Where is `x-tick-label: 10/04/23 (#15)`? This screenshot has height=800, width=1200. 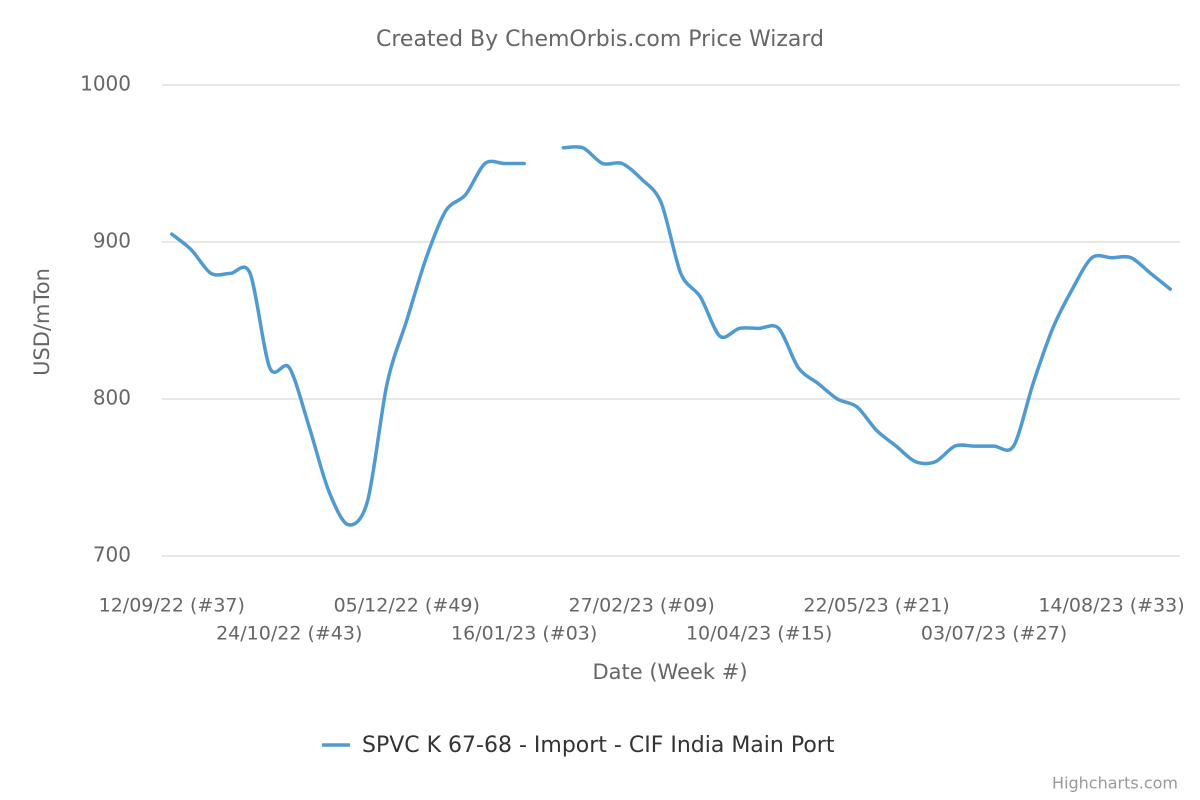 x-tick-label: 10/04/23 (#15) is located at coordinates (759, 634).